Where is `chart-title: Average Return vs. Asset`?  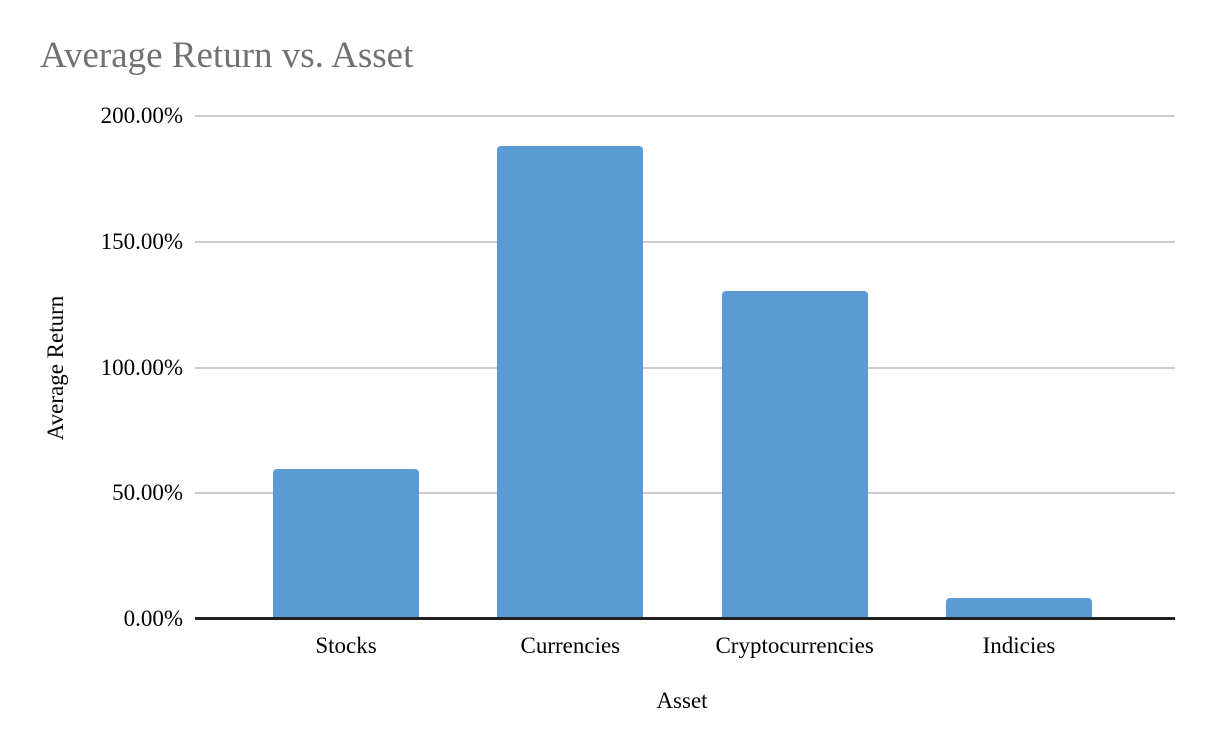 chart-title: Average Return vs. Asset is located at coordinates (227, 55).